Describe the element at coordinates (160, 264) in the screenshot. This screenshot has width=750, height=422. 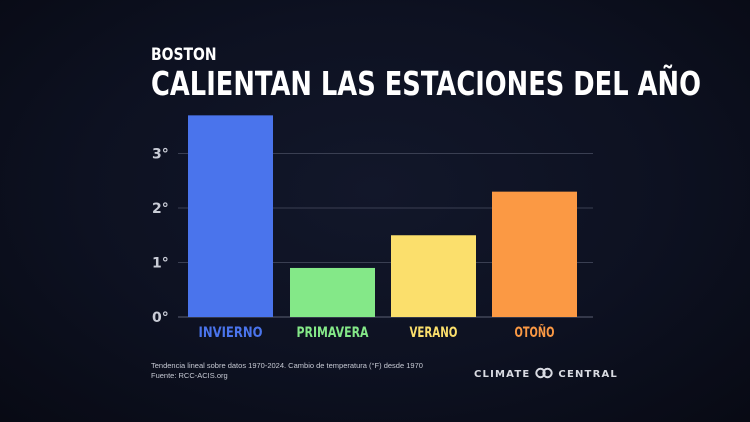
I see `y-tick-label: 1°` at that location.